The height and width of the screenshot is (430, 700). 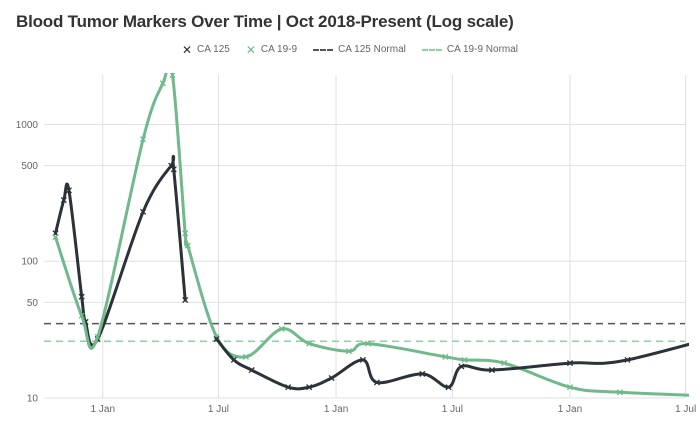 What do you see at coordinates (213, 49) in the screenshot?
I see `legend-label: CA 125` at bounding box center [213, 49].